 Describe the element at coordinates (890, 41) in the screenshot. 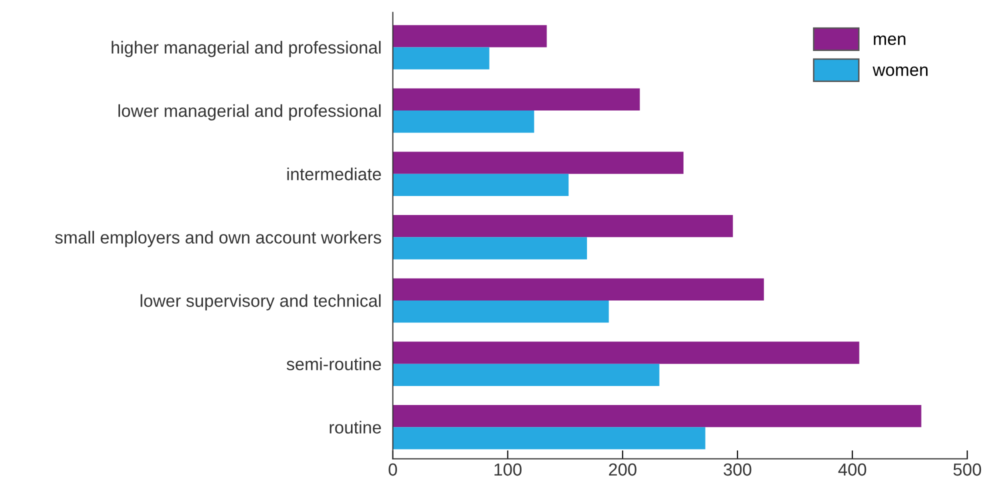

I see `legend-label: men` at that location.